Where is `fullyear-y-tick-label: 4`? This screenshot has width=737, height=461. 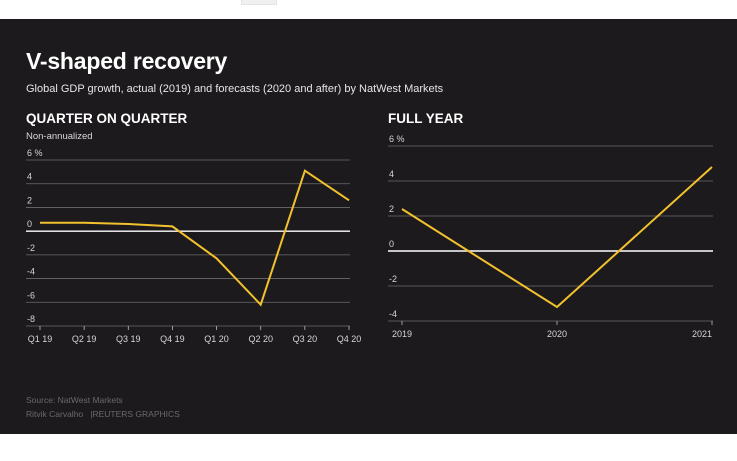 fullyear-y-tick-label: 4 is located at coordinates (391, 174).